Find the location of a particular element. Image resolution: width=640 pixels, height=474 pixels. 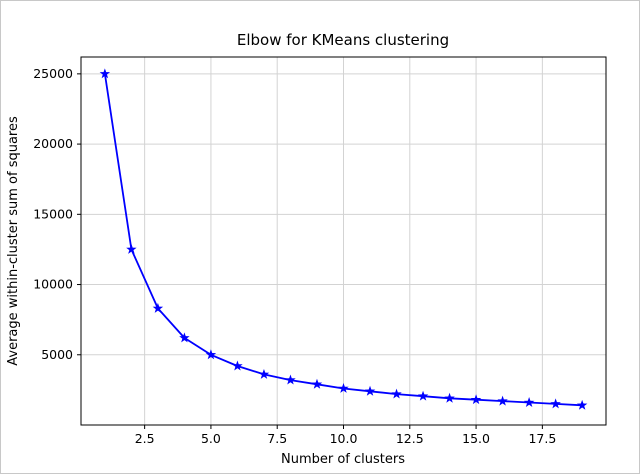

x-tick-label: 7.5 is located at coordinates (277, 438).